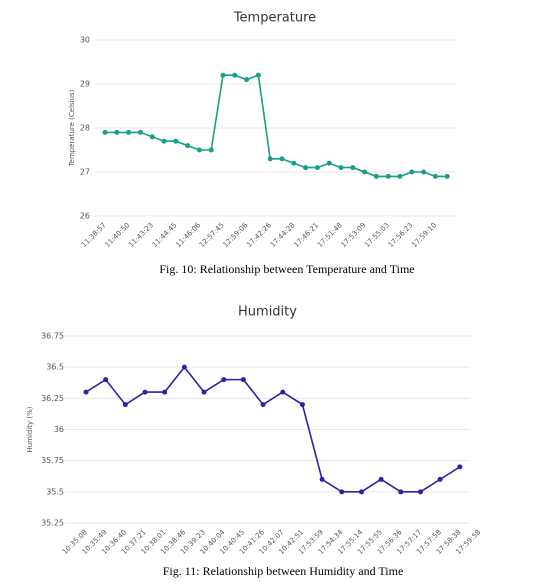  Describe the element at coordinates (52, 398) in the screenshot. I see `y-tick-label: 36.25` at that location.